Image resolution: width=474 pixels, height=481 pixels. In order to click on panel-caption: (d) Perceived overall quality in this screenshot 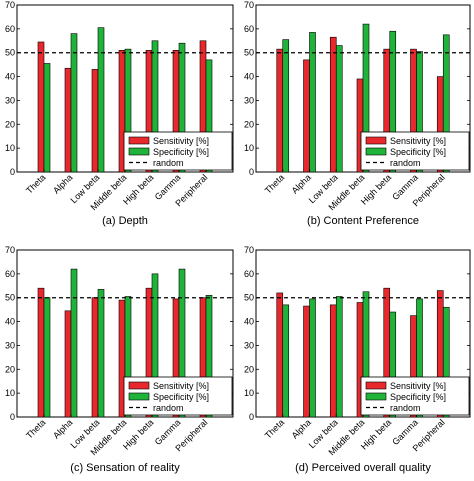, I will do `click(363, 468)`.